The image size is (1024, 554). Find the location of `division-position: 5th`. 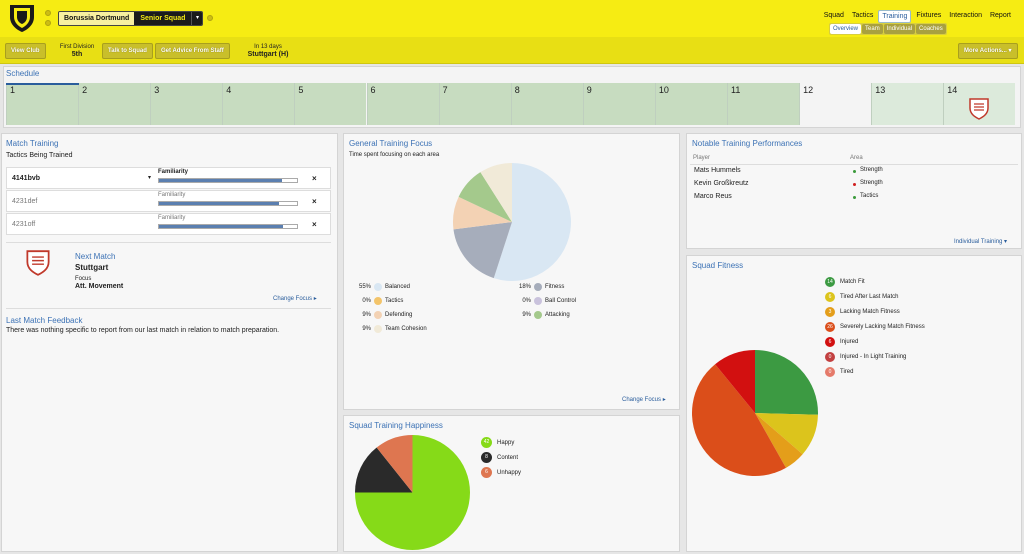

division-position: 5th is located at coordinates (77, 54).